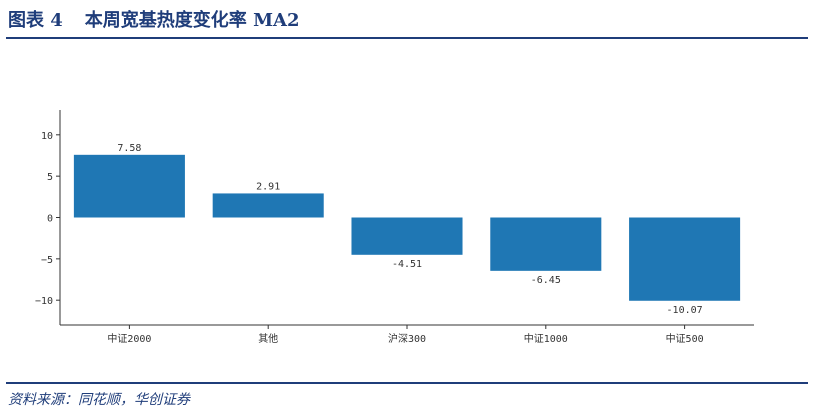  I want to click on figure-title: 本周宽基热度变化率 MA2, so click(192, 20).